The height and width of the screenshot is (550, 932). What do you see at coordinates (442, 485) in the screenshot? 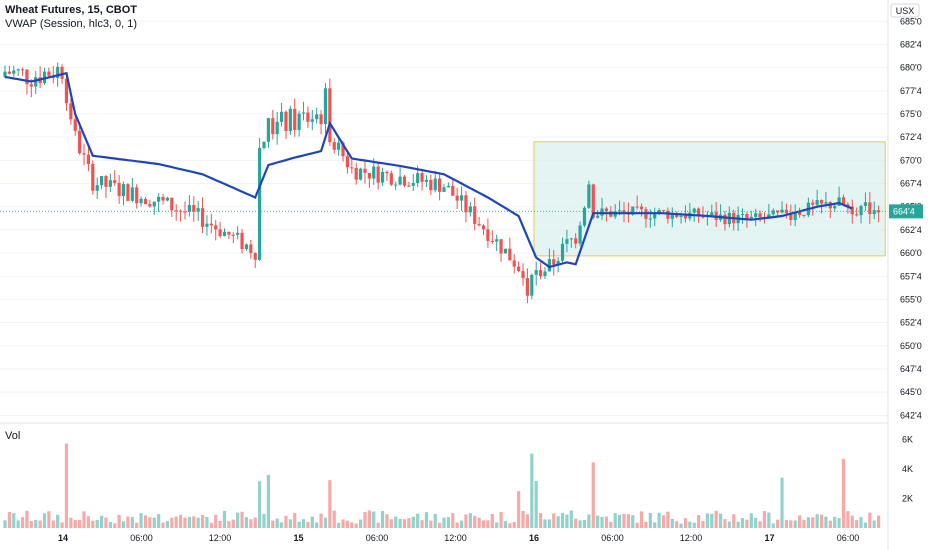
I see `volume-bars` at bounding box center [442, 485].